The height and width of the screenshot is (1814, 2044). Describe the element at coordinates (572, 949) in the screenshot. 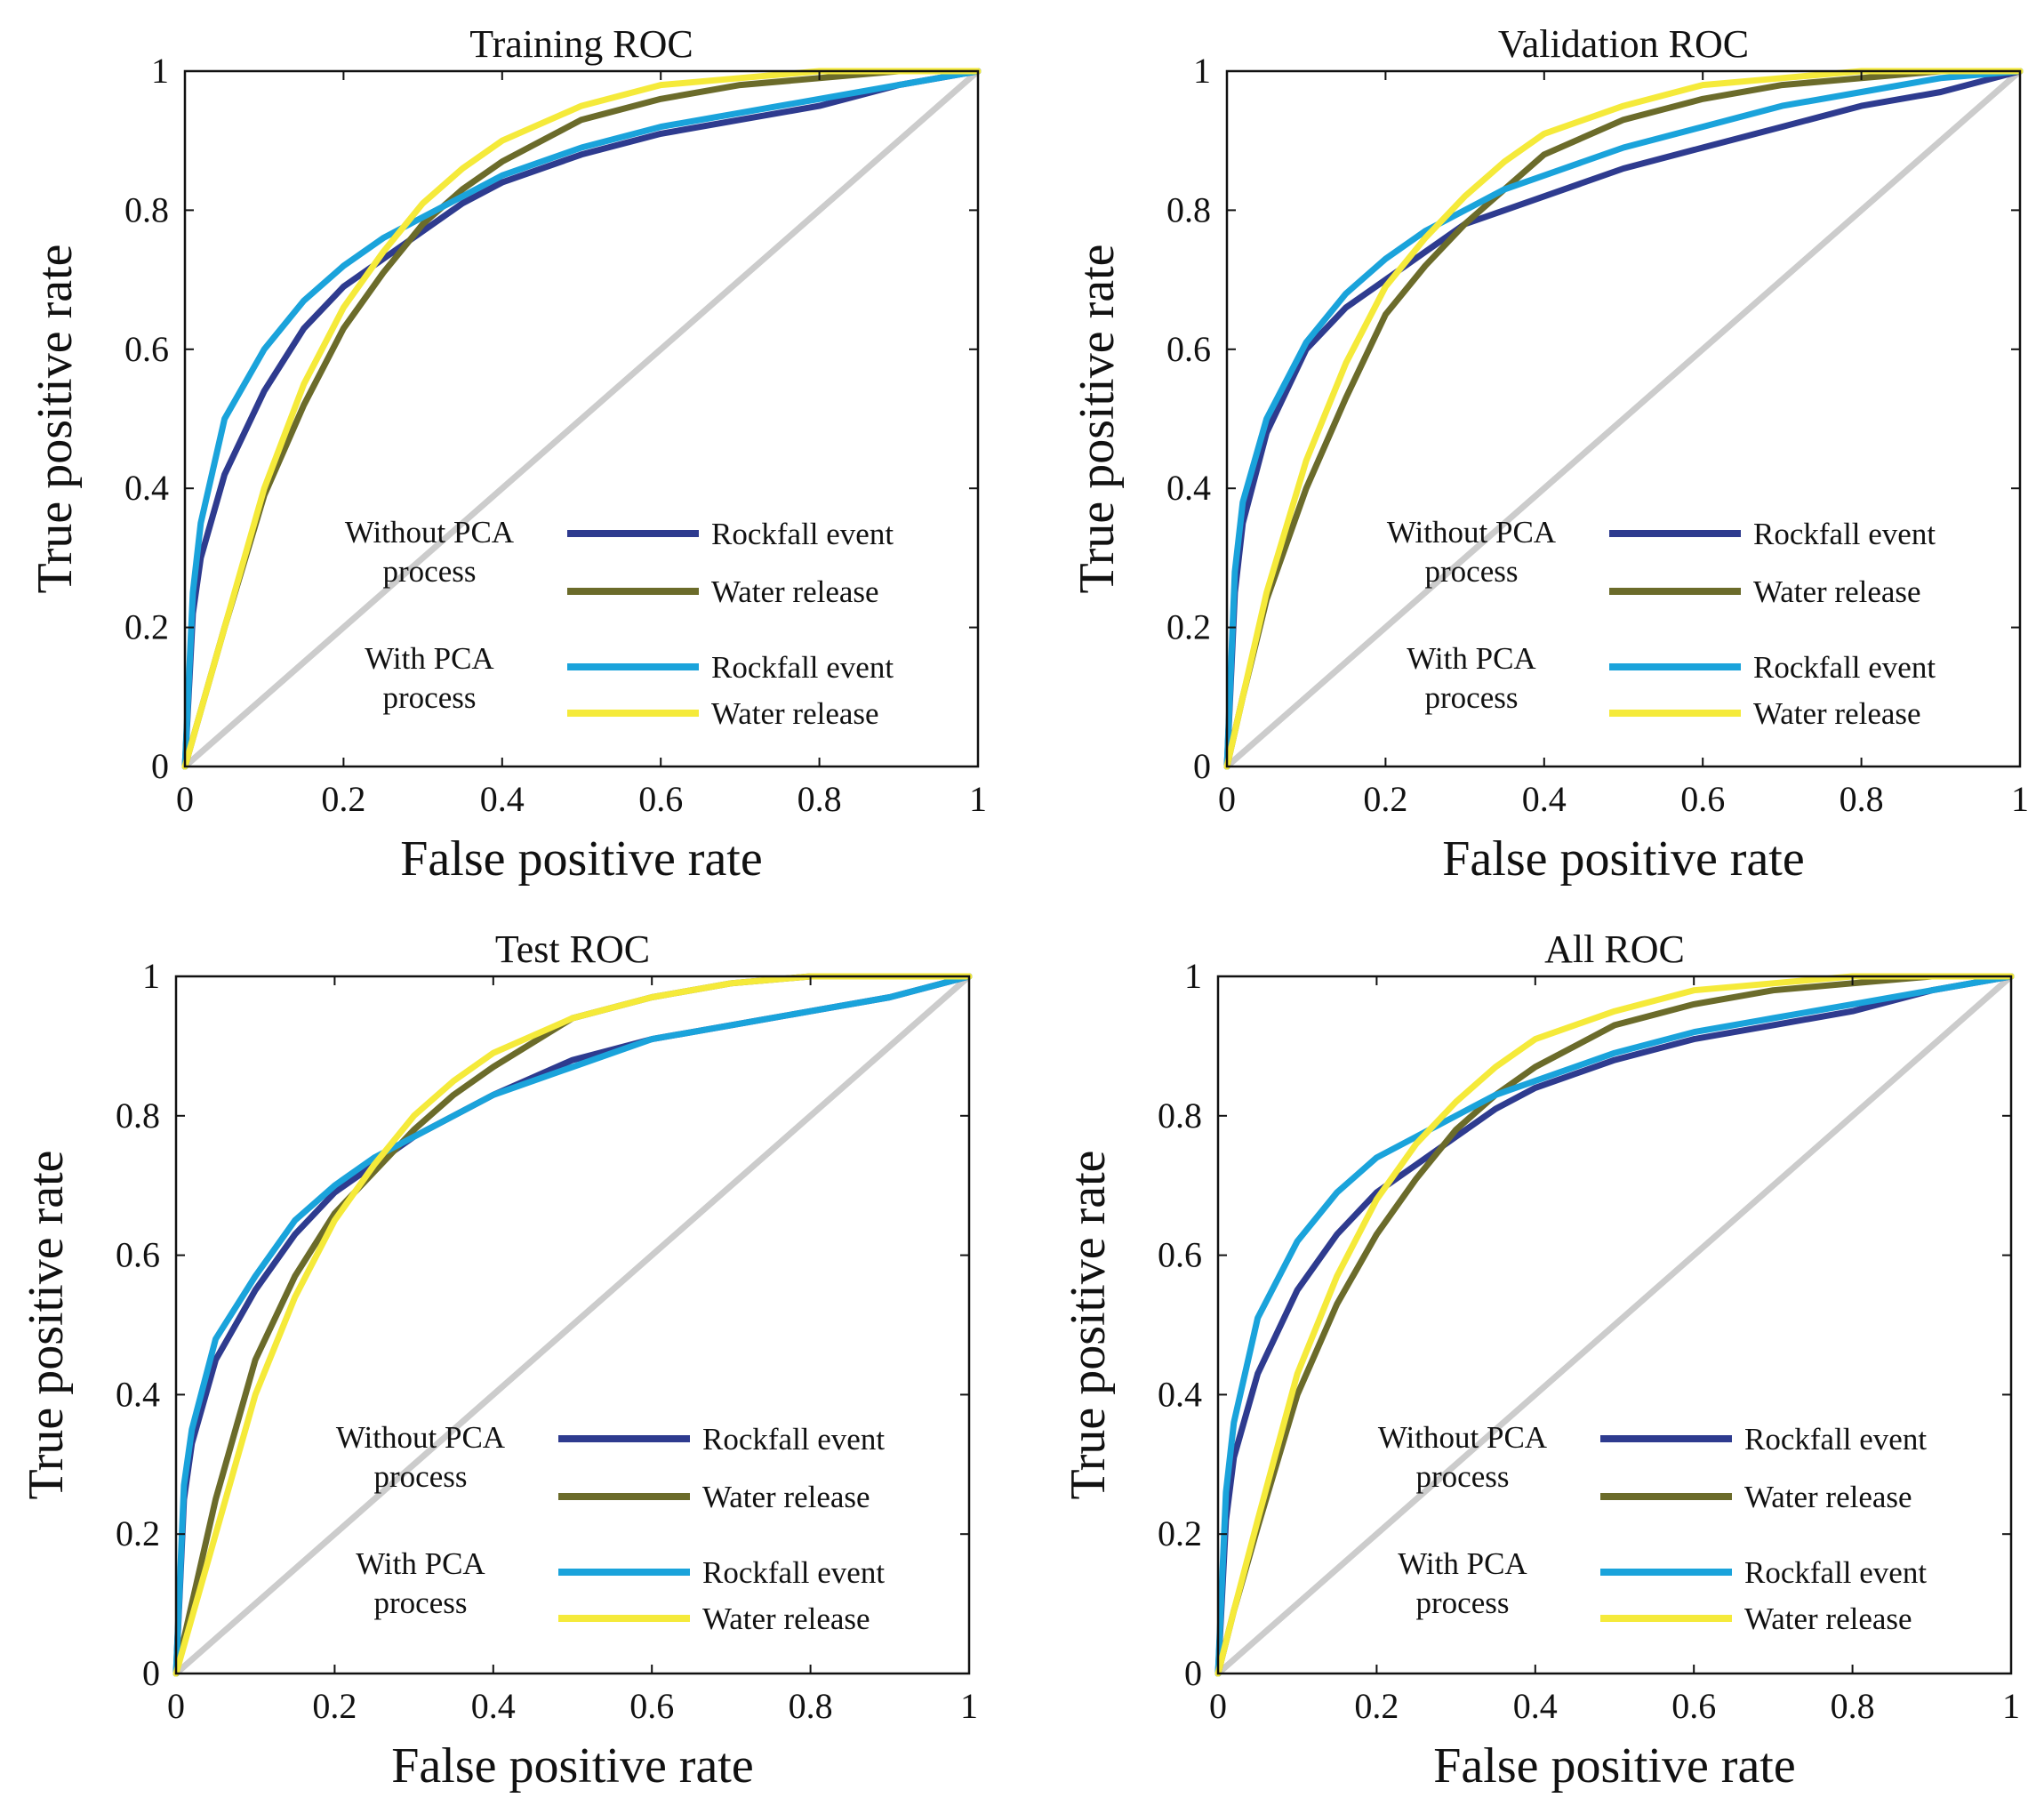

I see `panel-title: Test ROC` at that location.